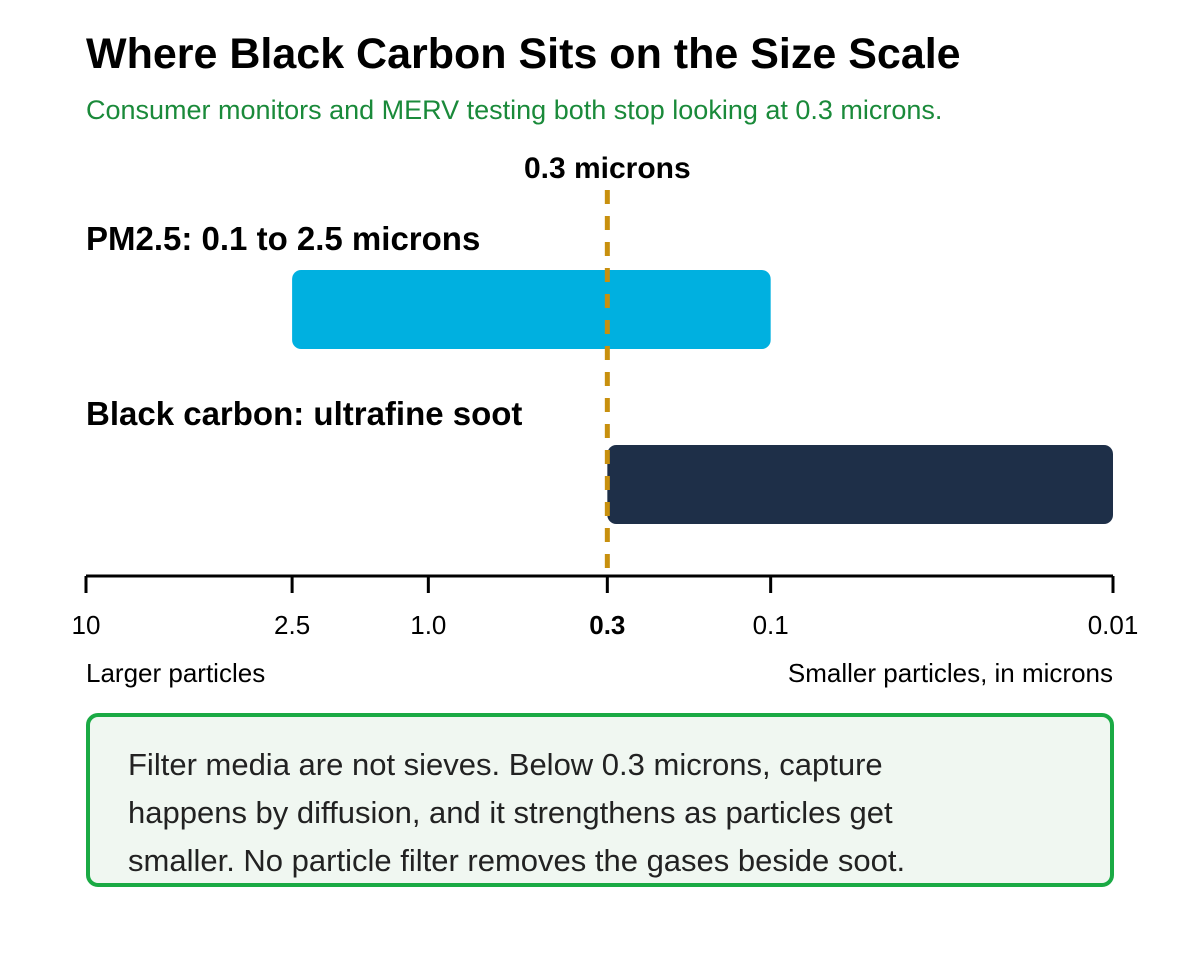 The image size is (1200, 953). What do you see at coordinates (607, 364) in the screenshot?
I see `reference-line-layer: 0.3 microns` at bounding box center [607, 364].